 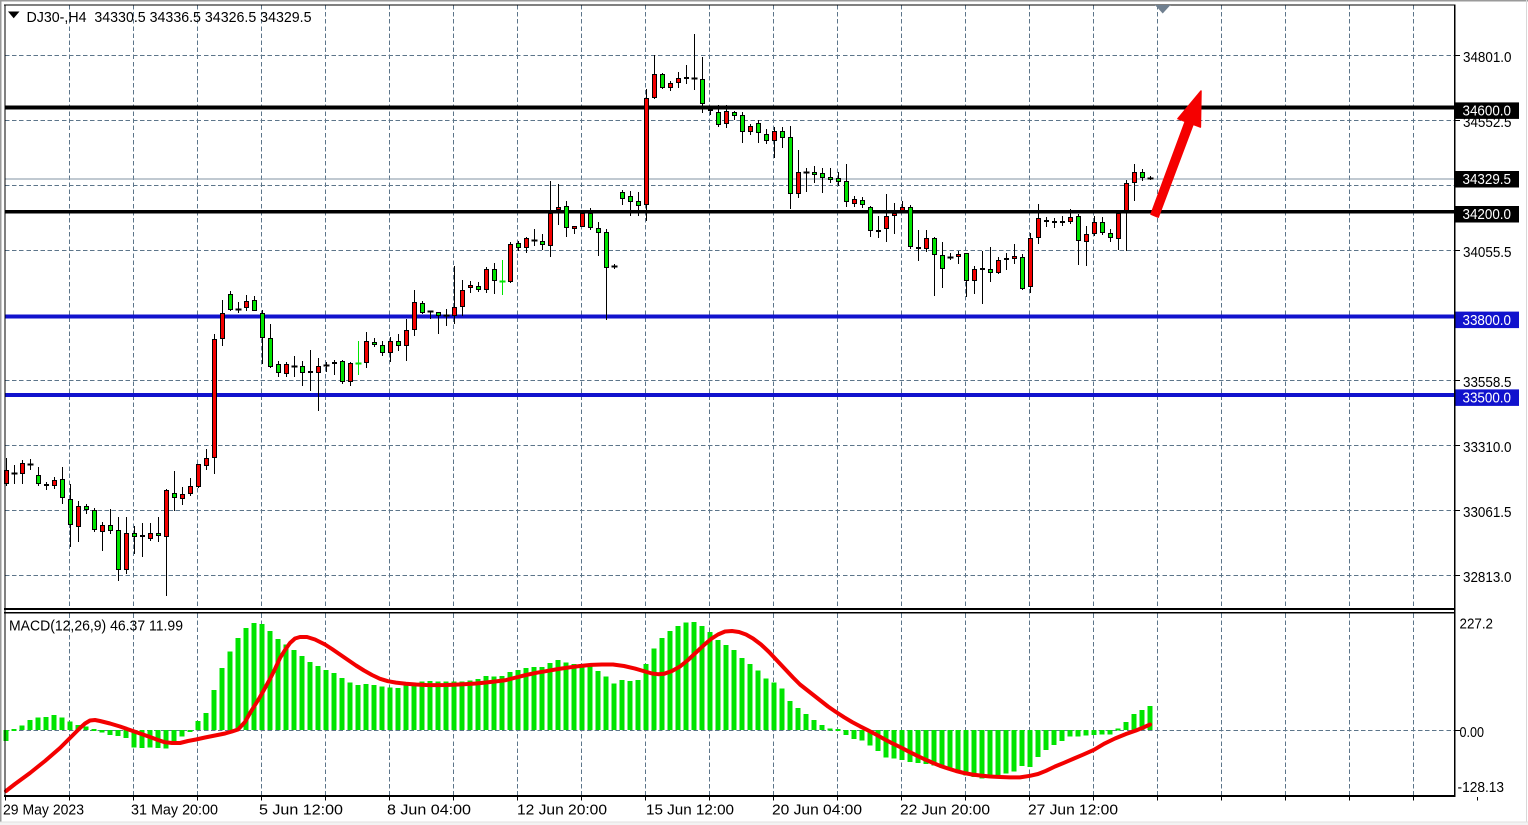 I want to click on svg-text: 20 Jun 04:00, so click(x=817, y=810).